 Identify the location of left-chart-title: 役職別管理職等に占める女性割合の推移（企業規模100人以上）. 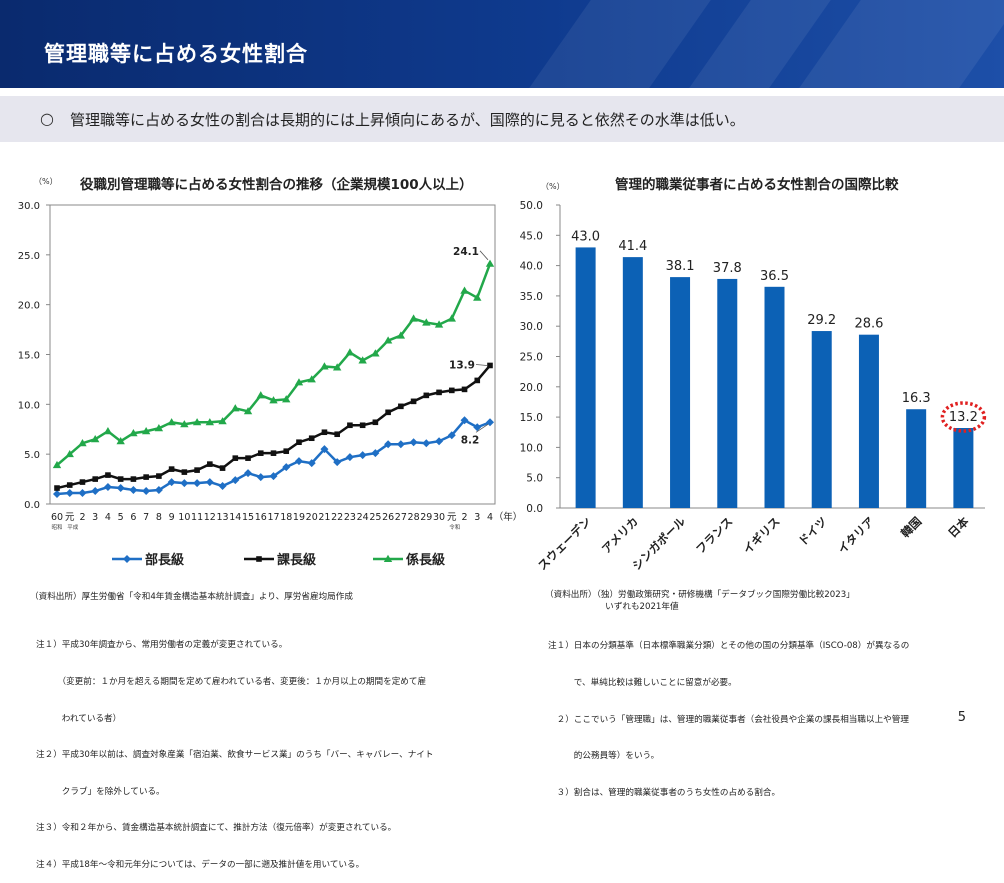
(276, 185).